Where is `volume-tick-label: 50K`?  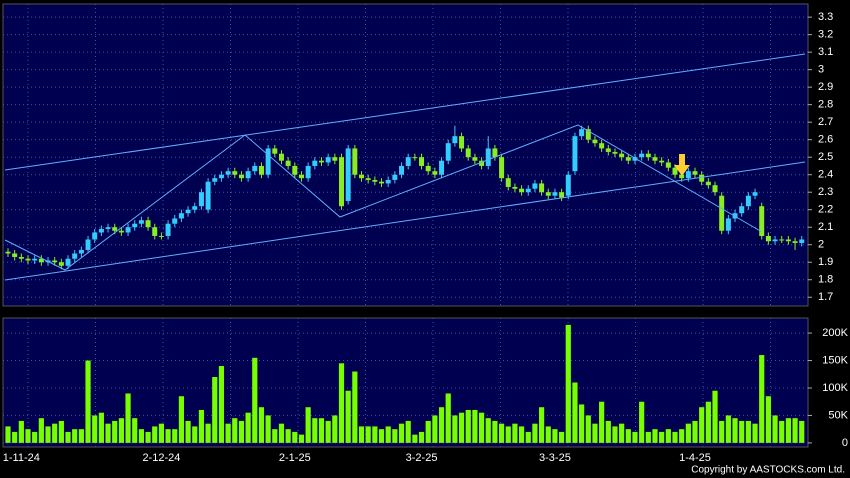 volume-tick-label: 50K is located at coordinates (838, 415).